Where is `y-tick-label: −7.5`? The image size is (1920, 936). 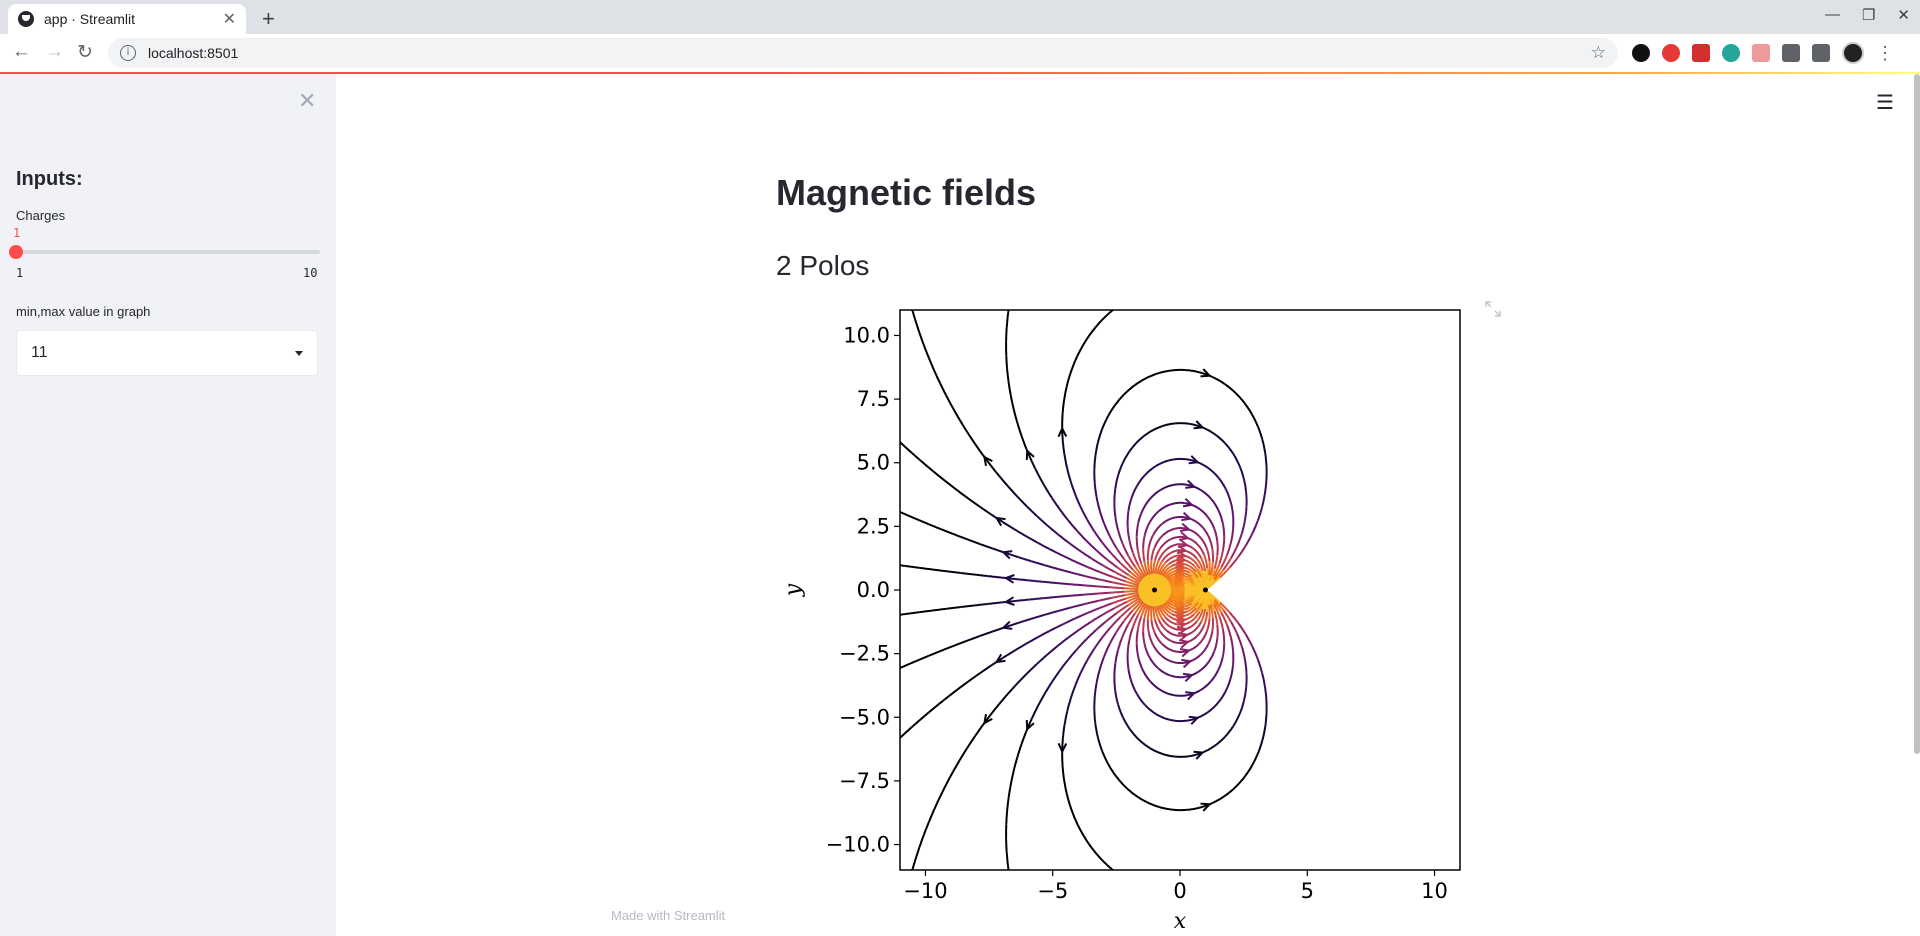 y-tick-label: −7.5 is located at coordinates (864, 781).